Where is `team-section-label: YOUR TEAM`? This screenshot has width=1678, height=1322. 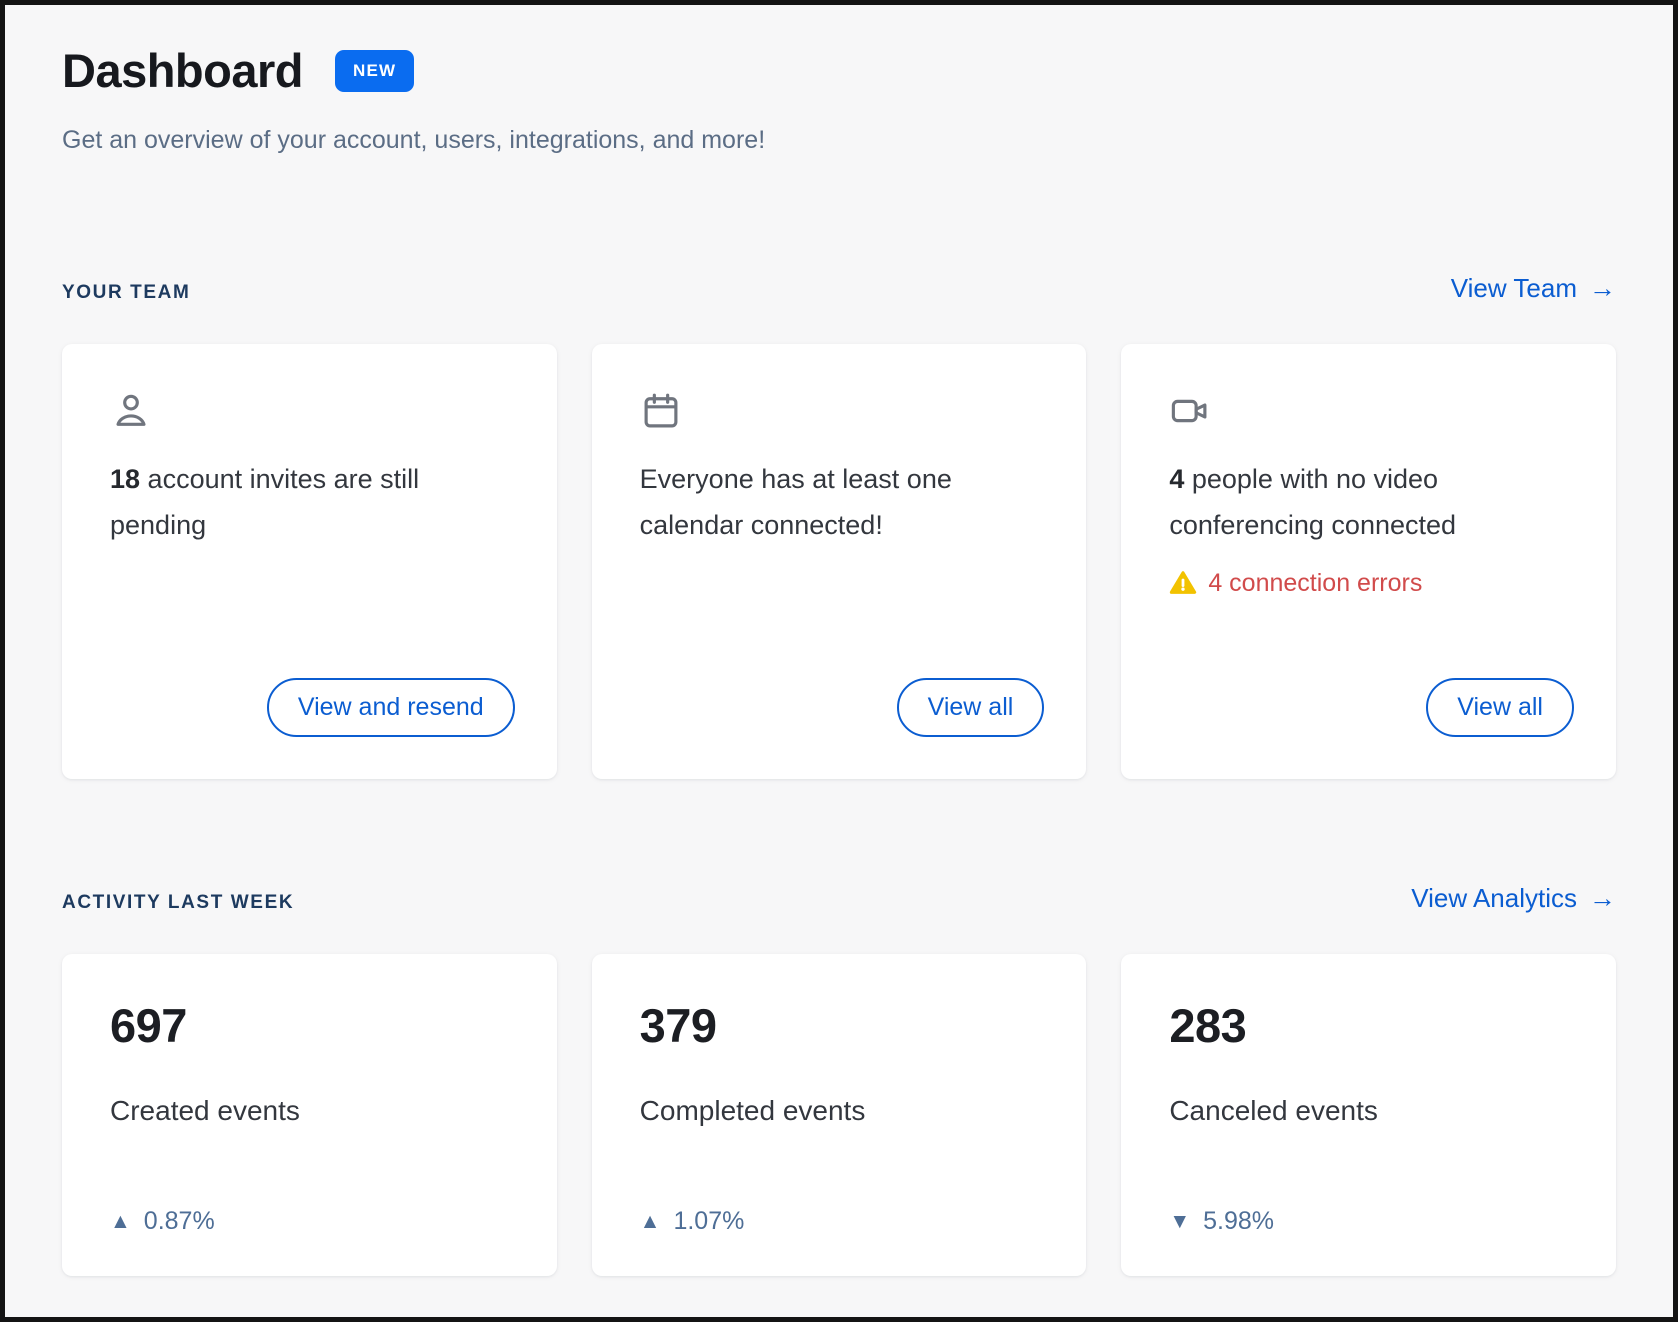 team-section-label: YOUR TEAM is located at coordinates (126, 292).